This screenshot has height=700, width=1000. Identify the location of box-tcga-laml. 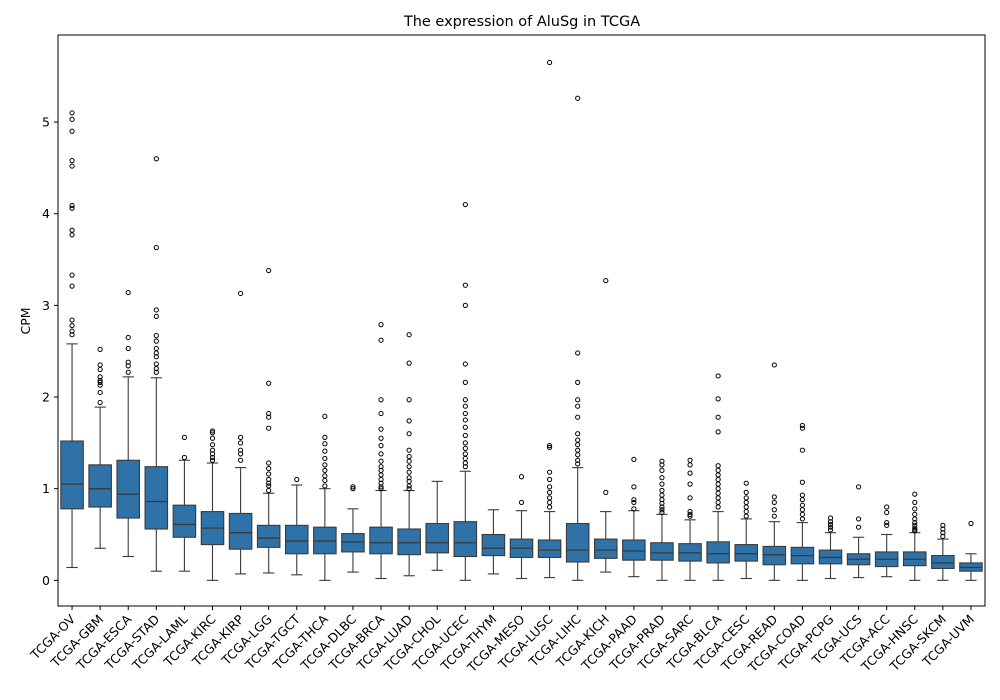
(184, 503).